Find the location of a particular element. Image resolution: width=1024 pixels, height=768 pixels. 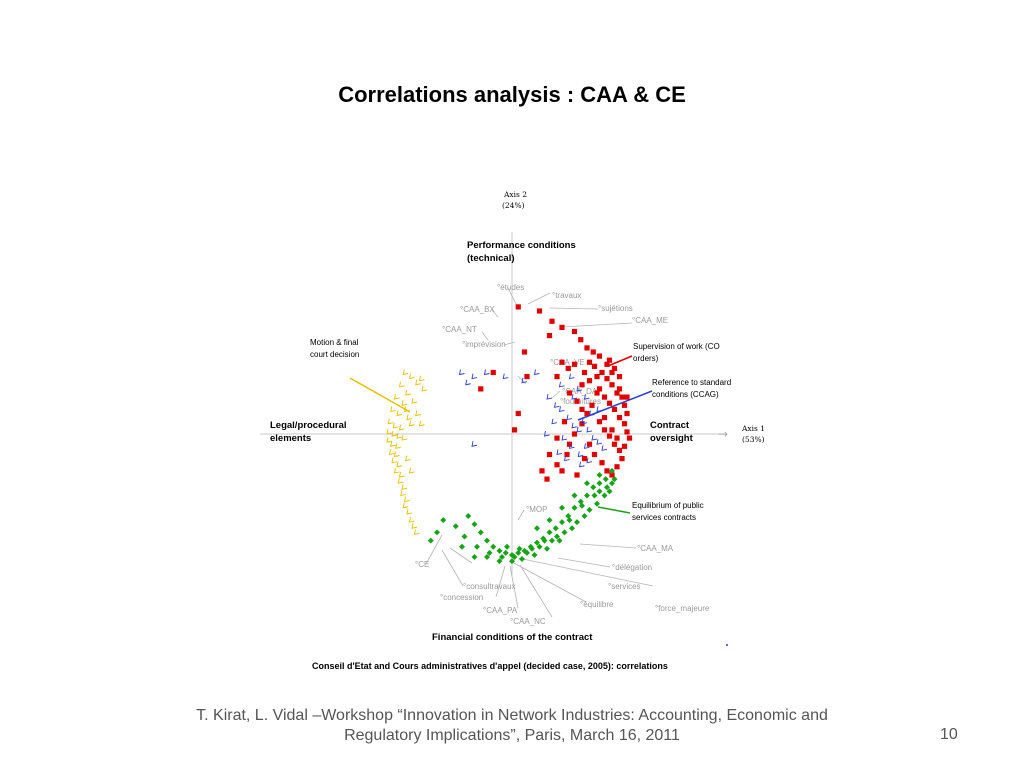

annotation-motion-1: Motion & final is located at coordinates (334, 342).